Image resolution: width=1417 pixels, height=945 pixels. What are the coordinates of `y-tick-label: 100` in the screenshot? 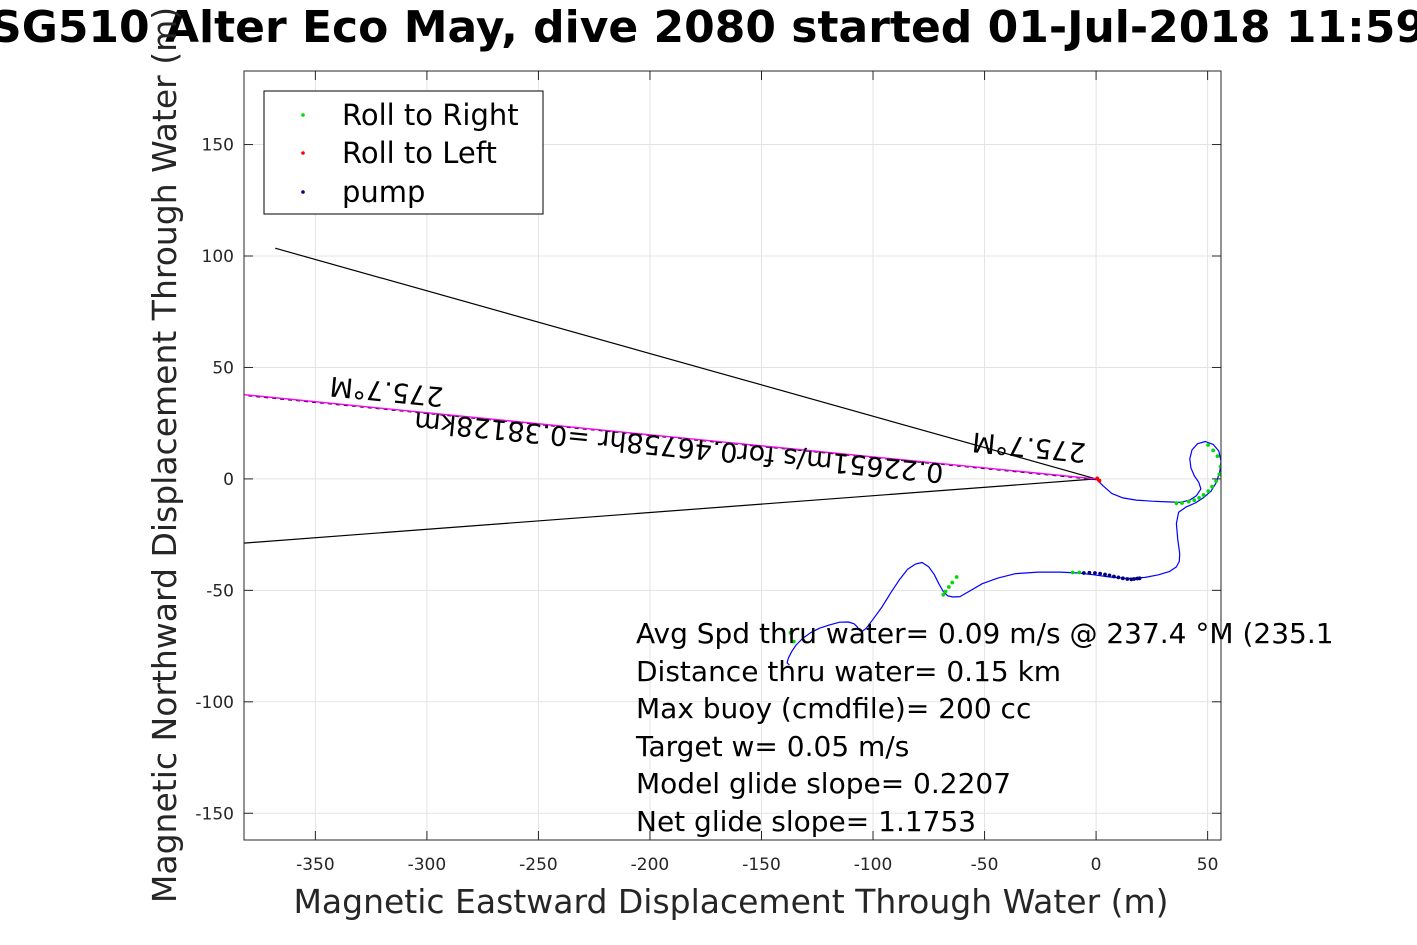 It's located at (218, 257).